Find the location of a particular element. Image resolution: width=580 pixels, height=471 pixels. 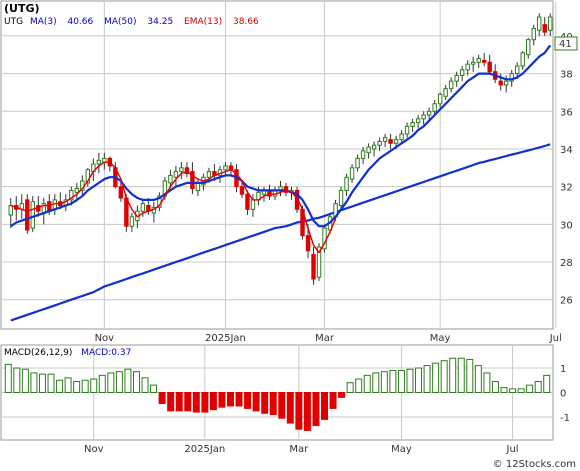

macd-x-tick: Jul is located at coordinates (512, 449).